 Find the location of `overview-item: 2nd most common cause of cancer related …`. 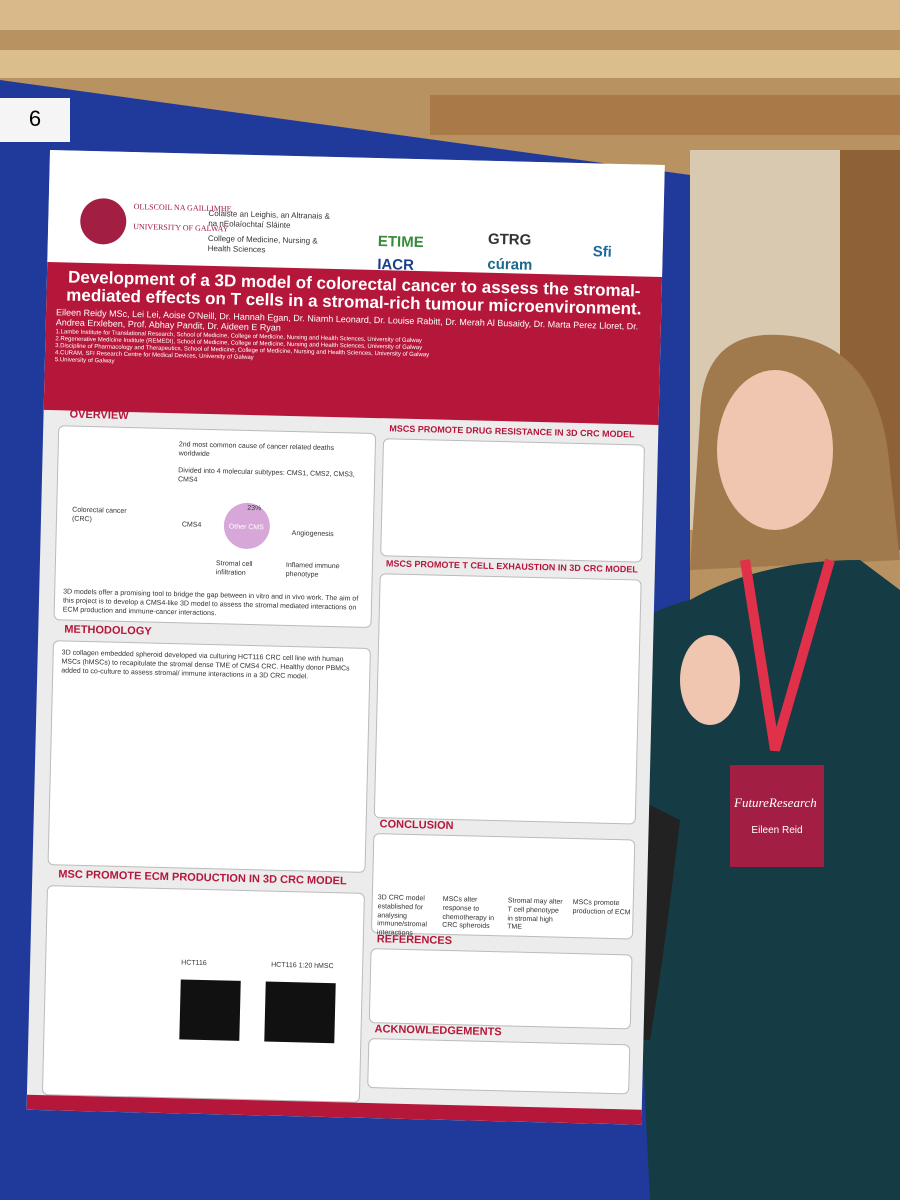

overview-item: 2nd most common cause of cancer related … is located at coordinates (256, 449).